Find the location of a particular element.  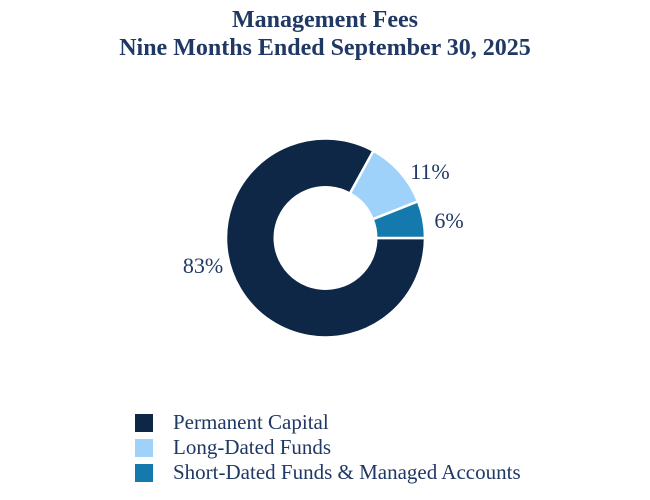

legend-swatch-permanent-capital-icon is located at coordinates (144, 422).